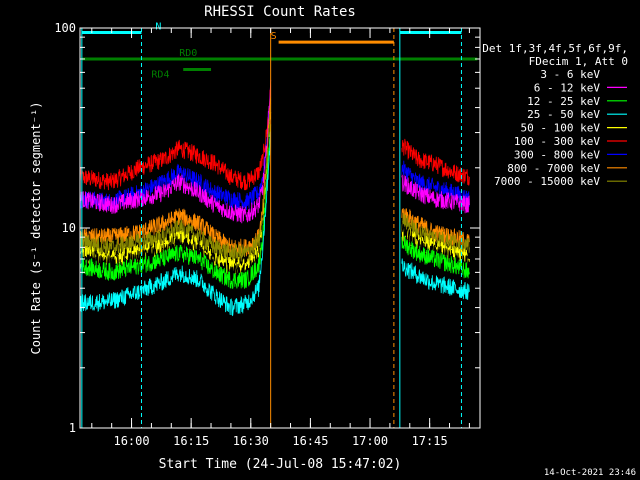  Describe the element at coordinates (158, 26) in the screenshot. I see `flag-label-n: N` at that location.